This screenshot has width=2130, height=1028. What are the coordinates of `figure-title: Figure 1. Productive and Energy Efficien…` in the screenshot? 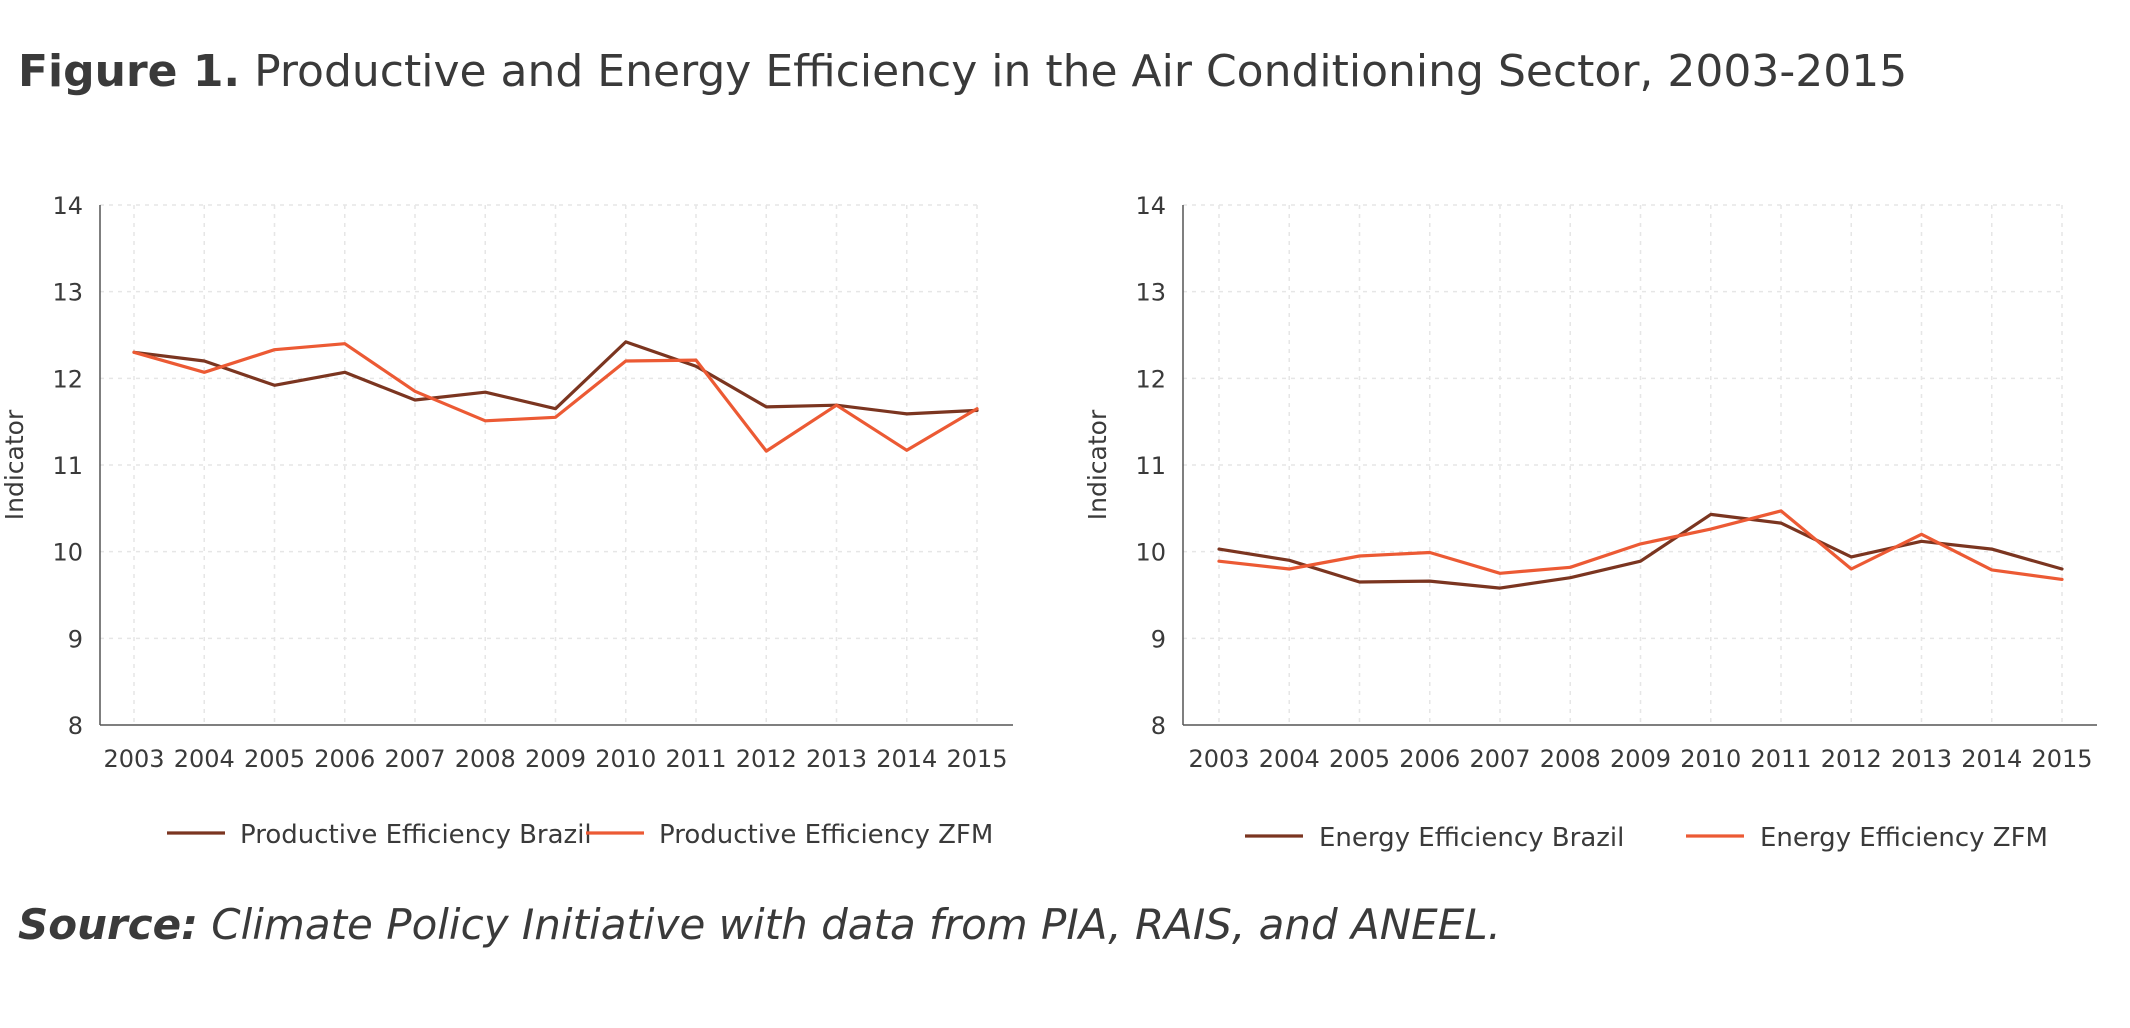 It's located at (962, 71).